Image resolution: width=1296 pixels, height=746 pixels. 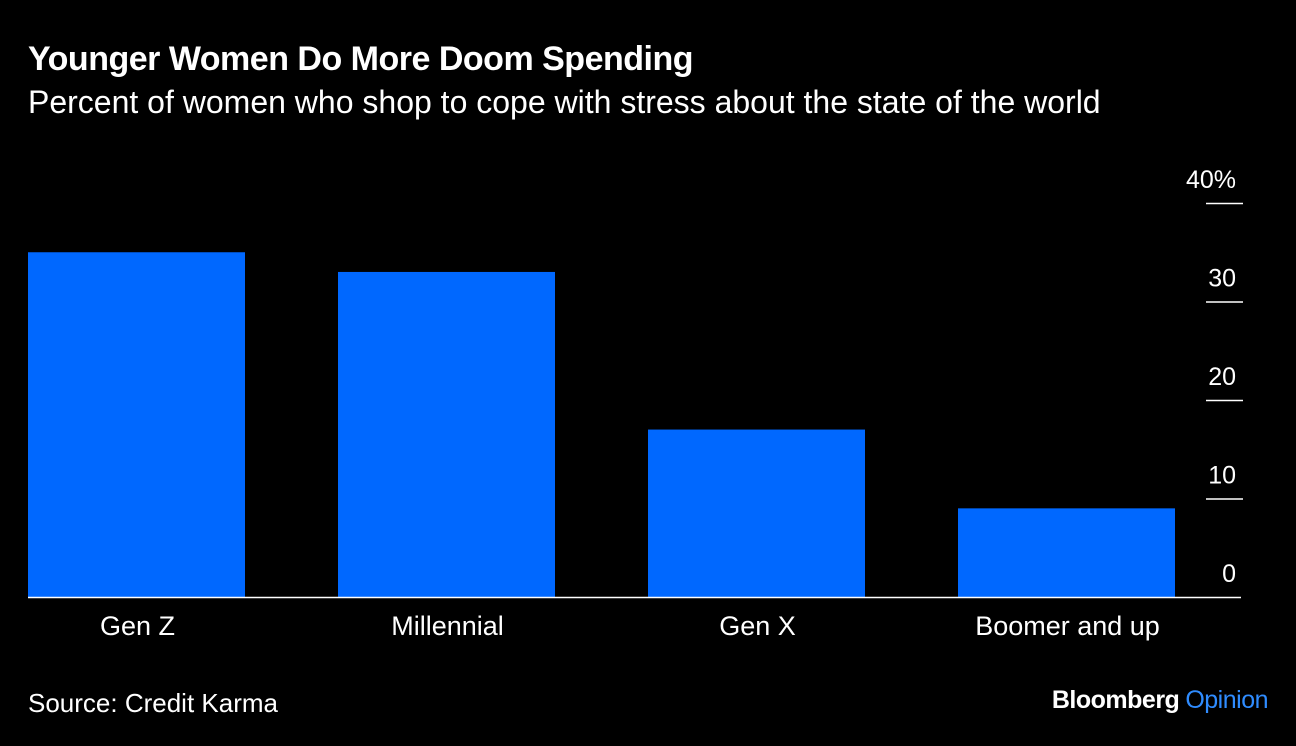 I want to click on x-tick-label: Gen X, so click(x=757, y=626).